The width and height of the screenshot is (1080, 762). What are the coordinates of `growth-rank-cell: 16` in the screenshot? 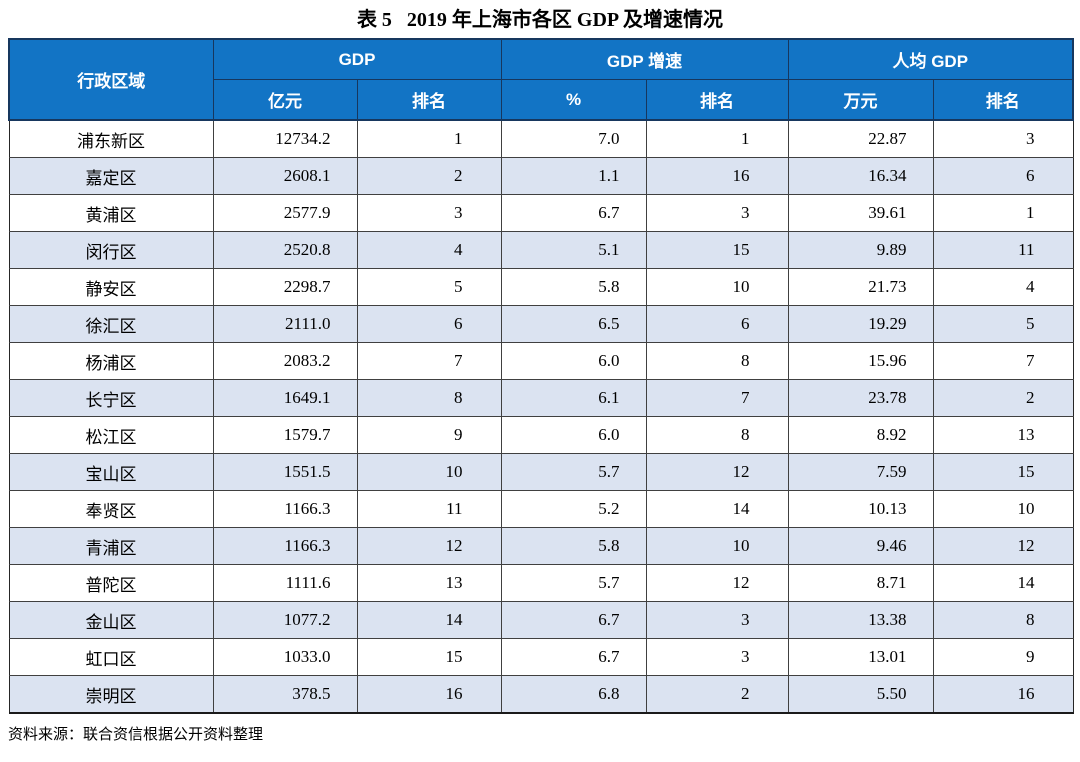 It's located at (717, 176).